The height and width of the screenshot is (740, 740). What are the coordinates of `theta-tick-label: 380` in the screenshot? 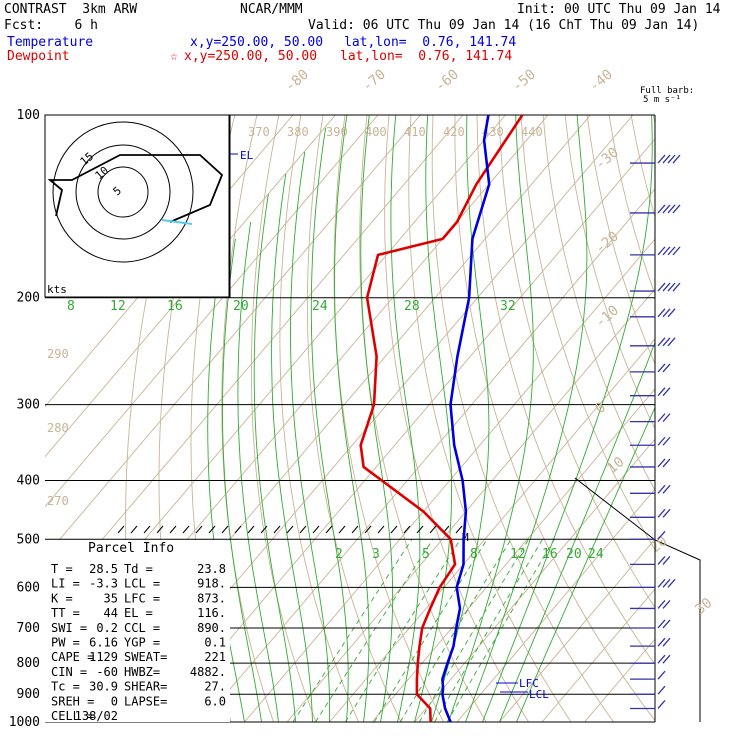 It's located at (298, 132).